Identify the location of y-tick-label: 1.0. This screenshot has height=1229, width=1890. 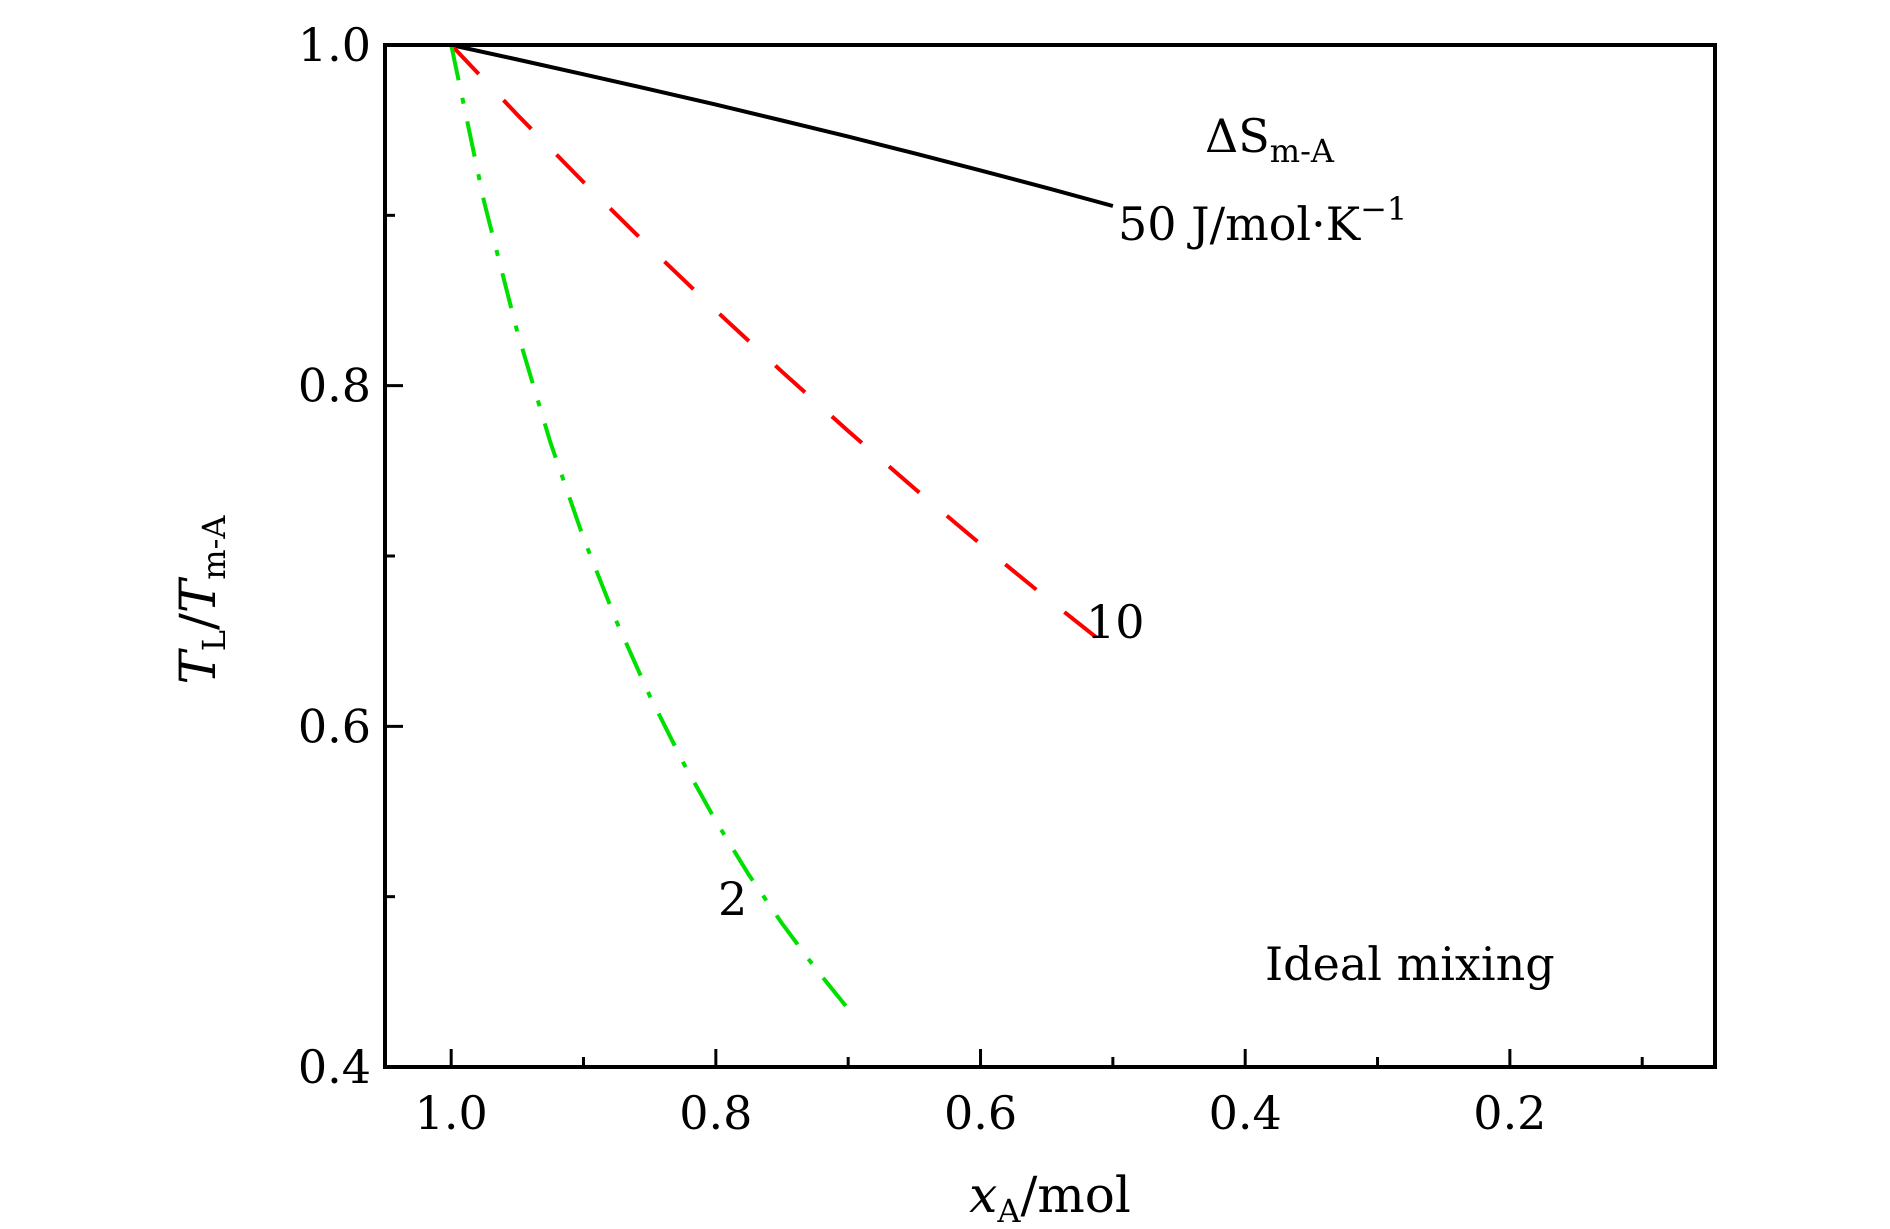
(334, 45).